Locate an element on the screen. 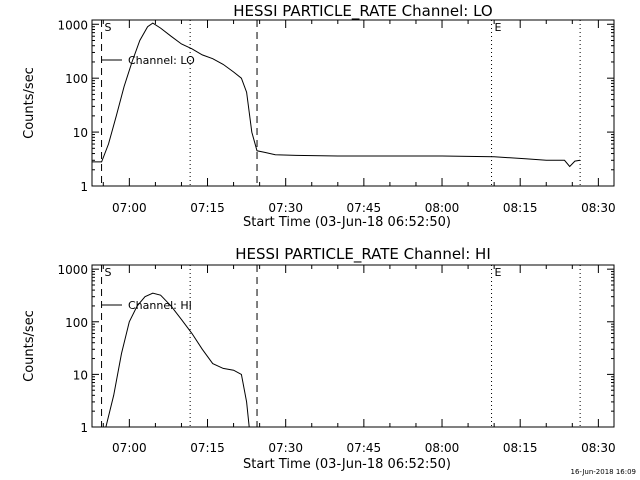  series-line-primary is located at coordinates (177, 359).